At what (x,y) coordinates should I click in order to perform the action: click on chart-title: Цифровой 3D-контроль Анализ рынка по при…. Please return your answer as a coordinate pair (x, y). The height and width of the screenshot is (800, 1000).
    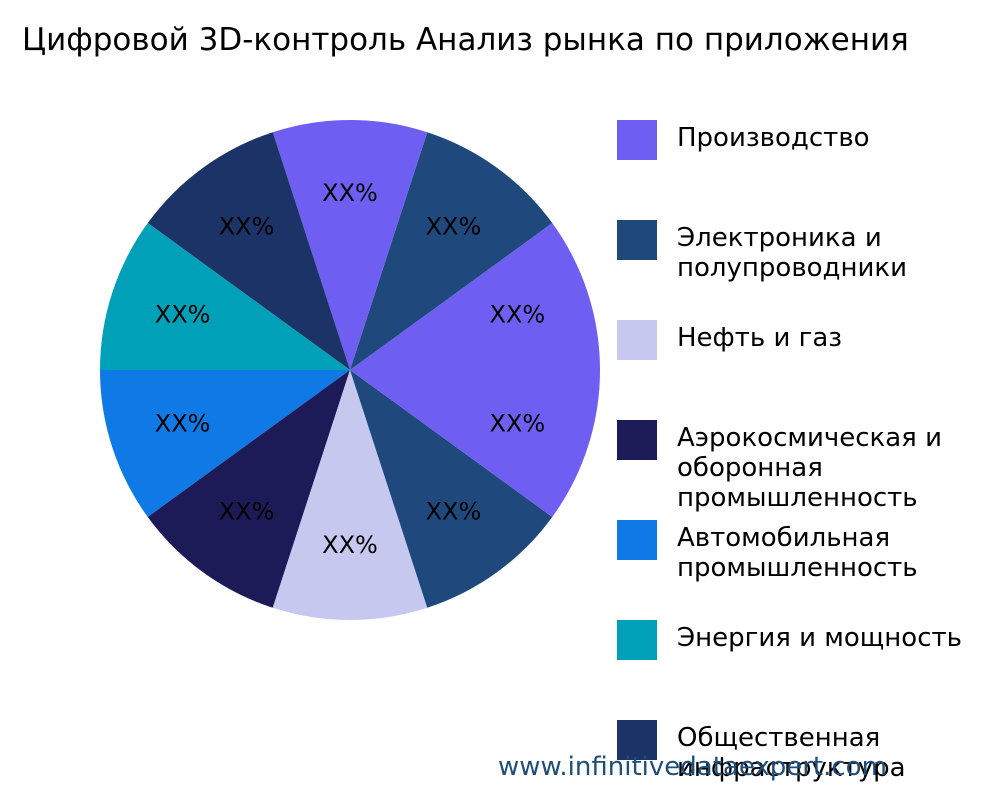
    Looking at the image, I should click on (465, 40).